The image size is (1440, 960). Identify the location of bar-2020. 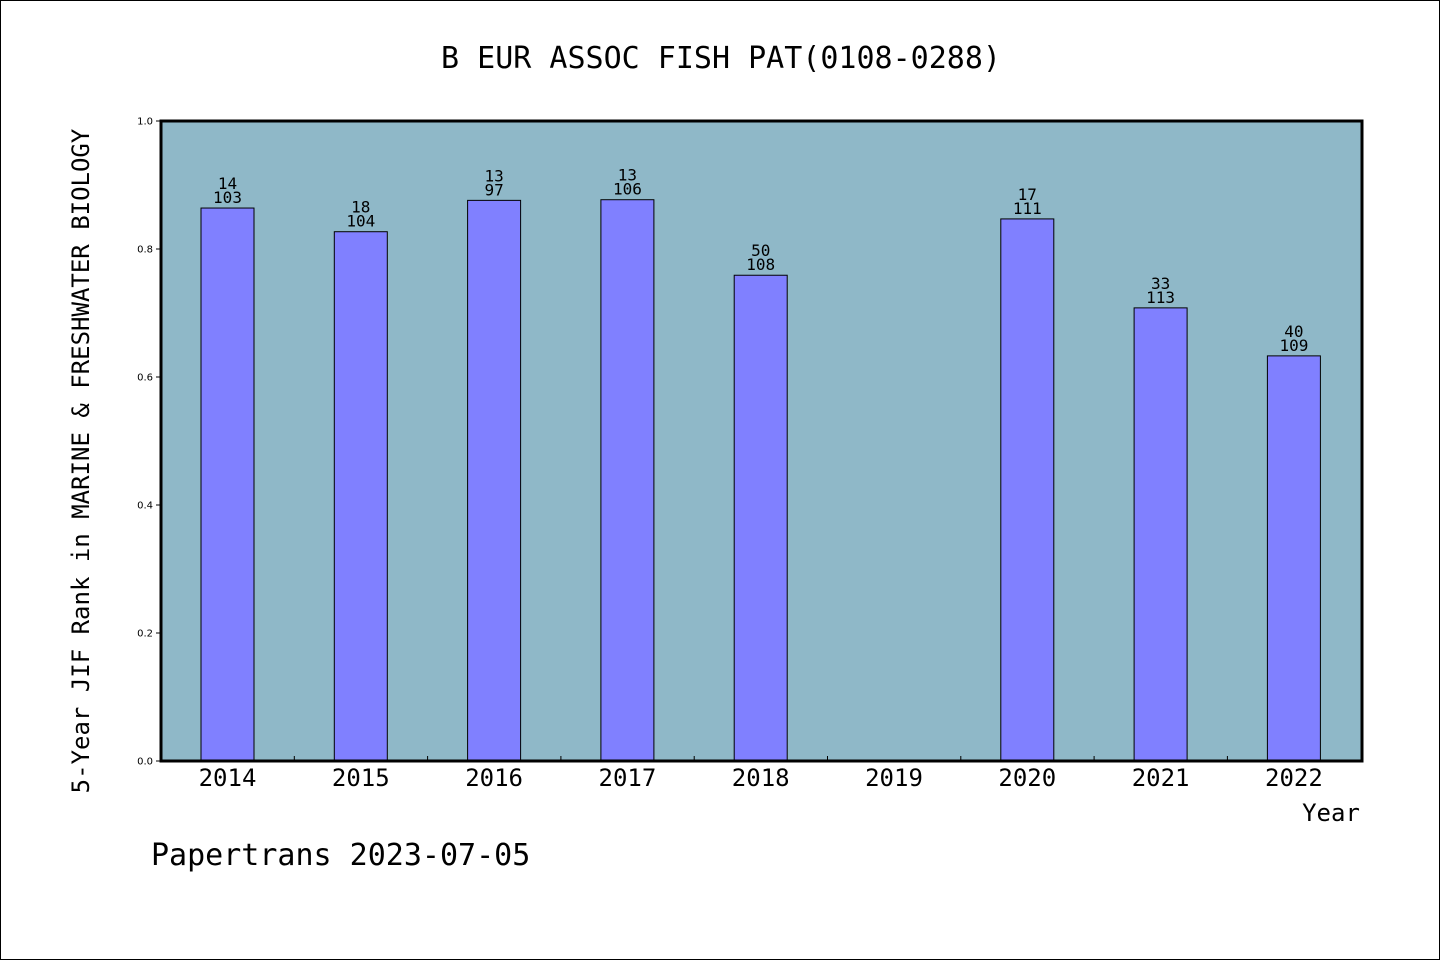
(1027, 490).